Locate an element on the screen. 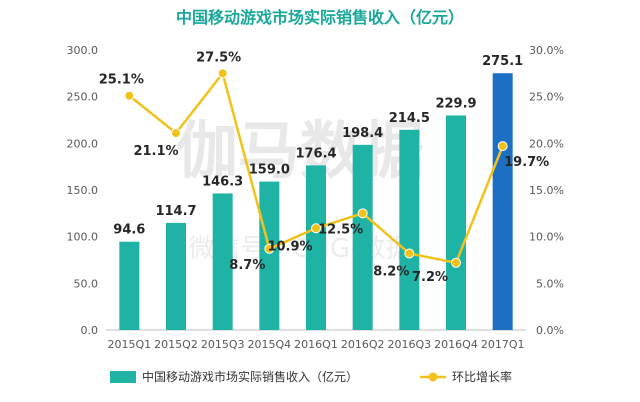  y-right-tick-label: 15.0% is located at coordinates (546, 190).